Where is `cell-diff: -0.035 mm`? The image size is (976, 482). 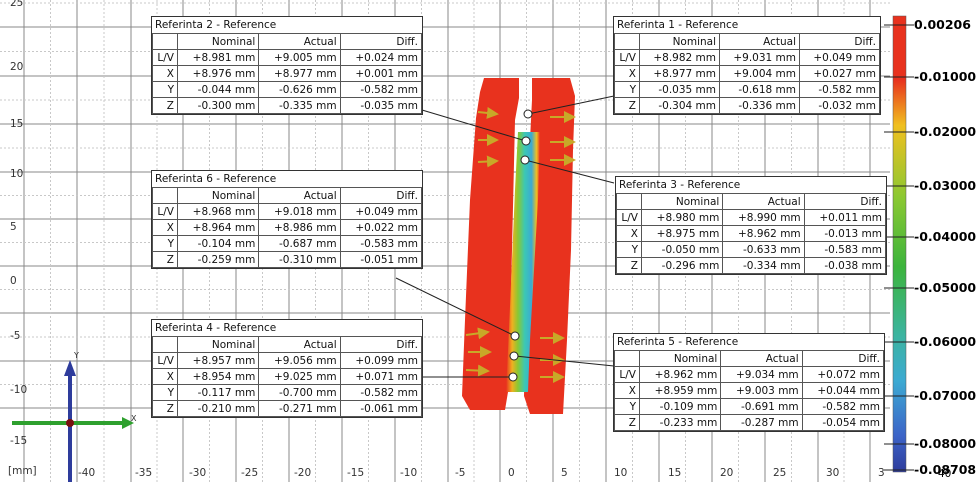 cell-diff: -0.035 mm is located at coordinates (381, 105).